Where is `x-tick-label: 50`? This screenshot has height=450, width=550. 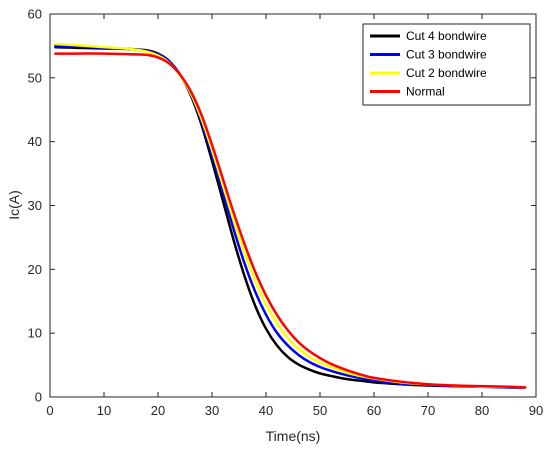
x-tick-label: 50 is located at coordinates (320, 410).